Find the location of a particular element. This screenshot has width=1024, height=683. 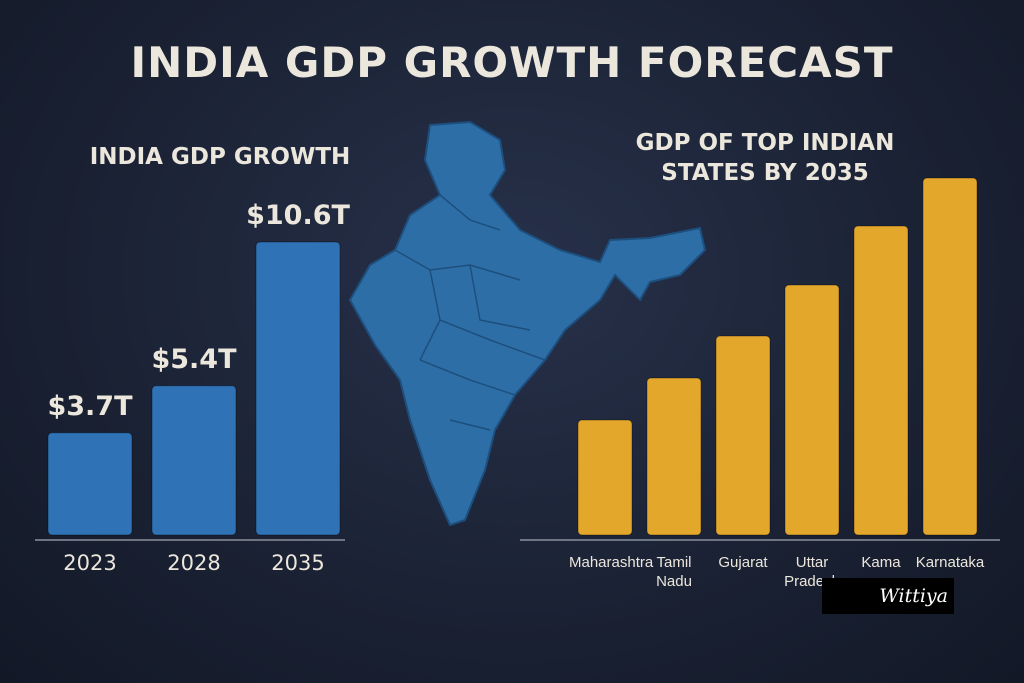

x-tick-label: Maharashtra is located at coordinates (611, 562).